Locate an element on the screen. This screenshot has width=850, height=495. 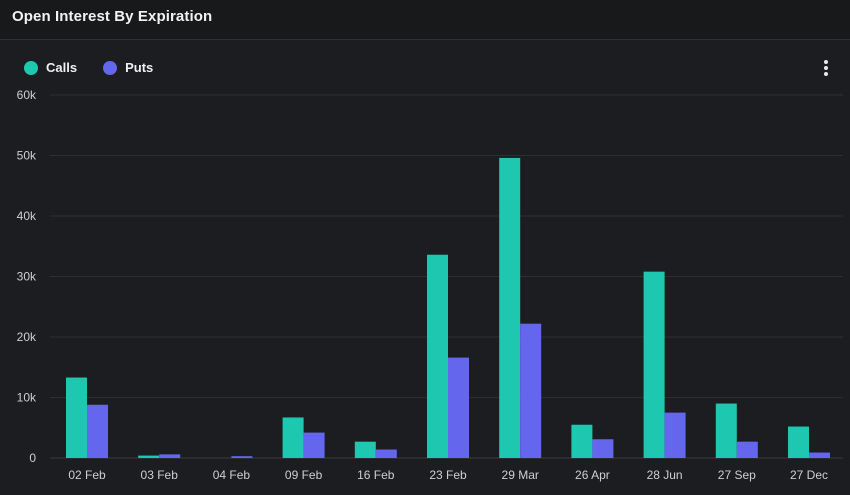
x-tick-label: 02 Feb is located at coordinates (87, 475).